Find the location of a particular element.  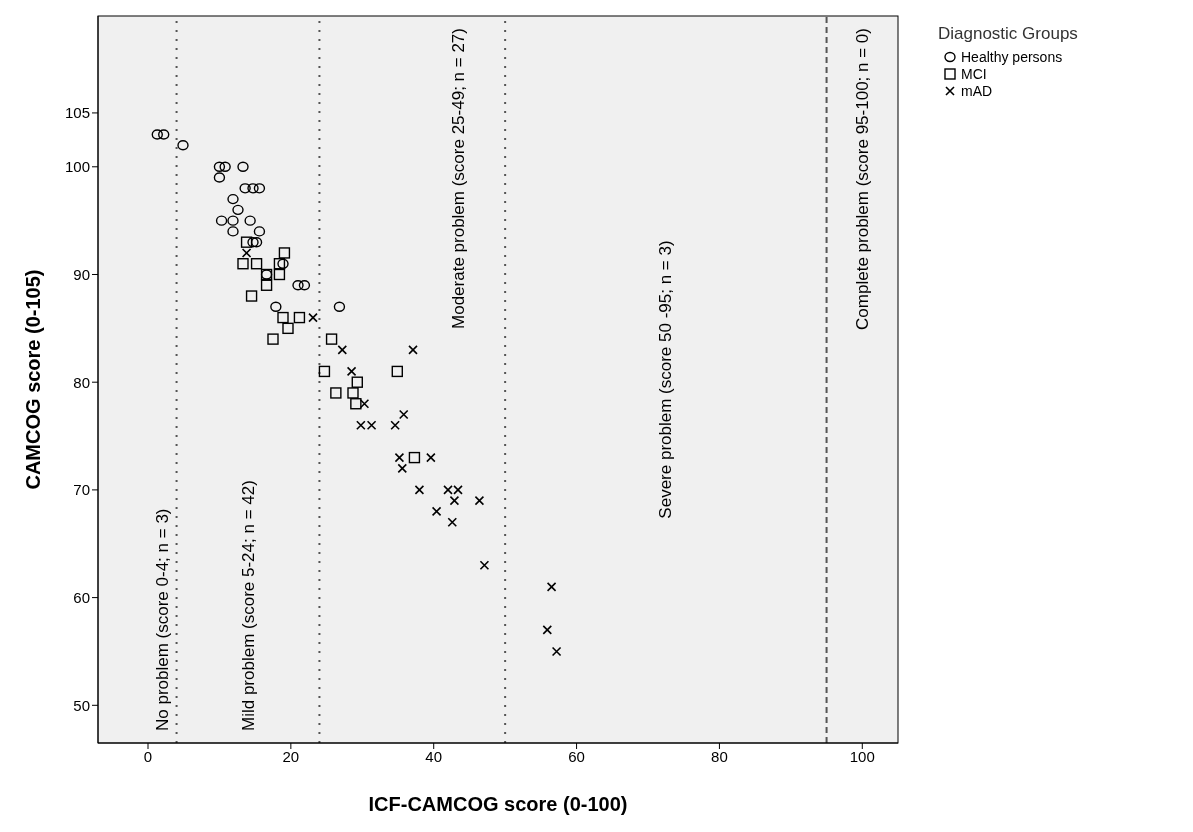

annotation: Complete problem (score 95-100; n = 0) is located at coordinates (862, 179).